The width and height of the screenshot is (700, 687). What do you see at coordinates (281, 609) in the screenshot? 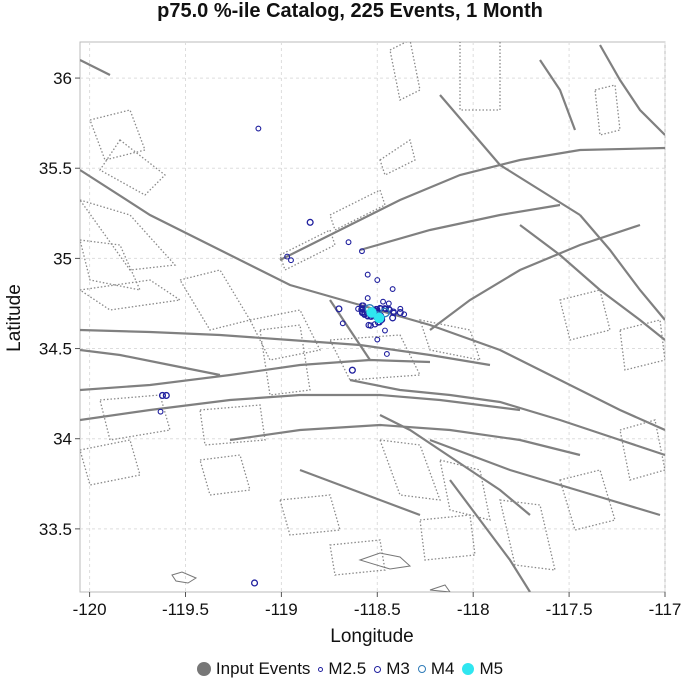
I see `x-tick-label: -119` at bounding box center [281, 609].